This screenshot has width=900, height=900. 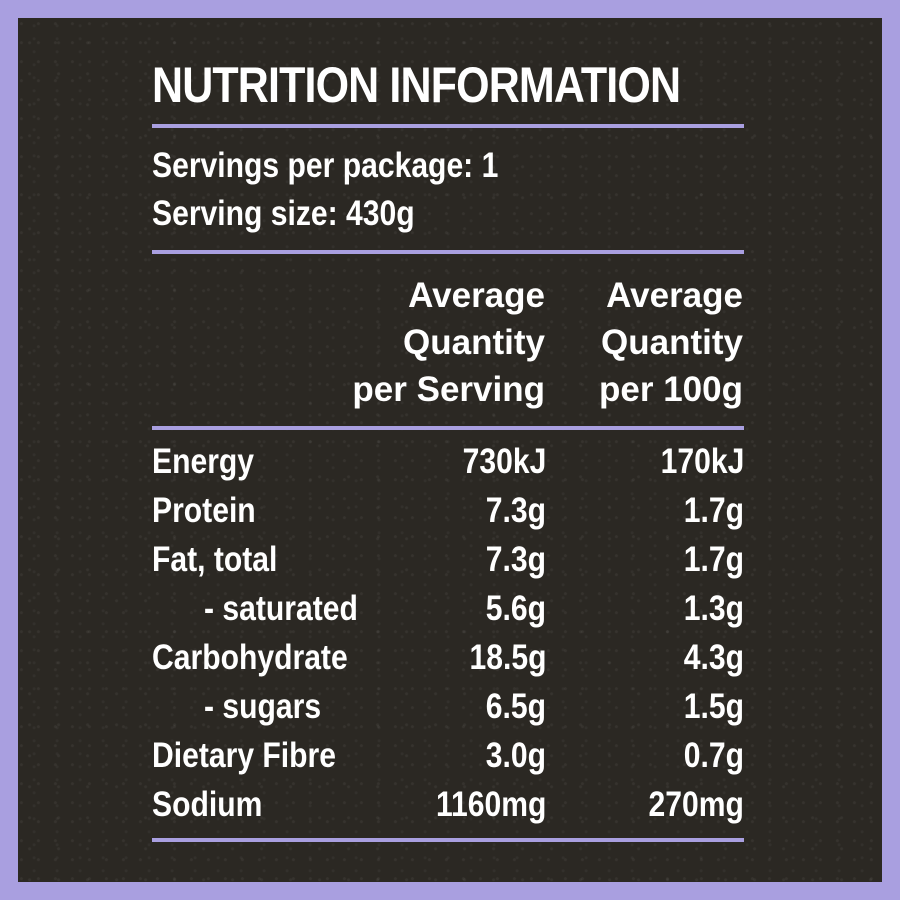 I want to click on value-per-serving: 730kJ, so click(x=504, y=461).